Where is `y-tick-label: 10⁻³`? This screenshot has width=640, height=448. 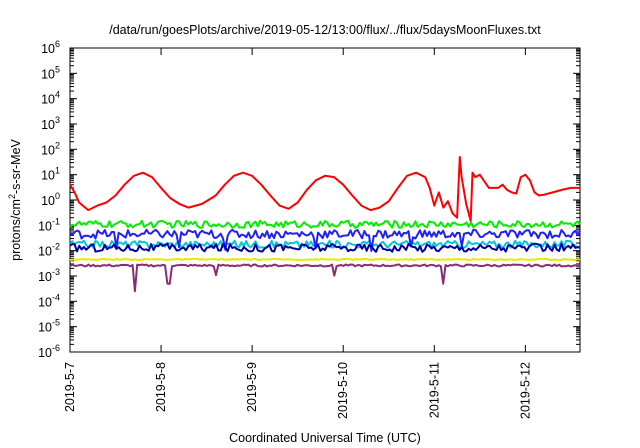 y-tick-label: 10⁻³ is located at coordinates (49, 275).